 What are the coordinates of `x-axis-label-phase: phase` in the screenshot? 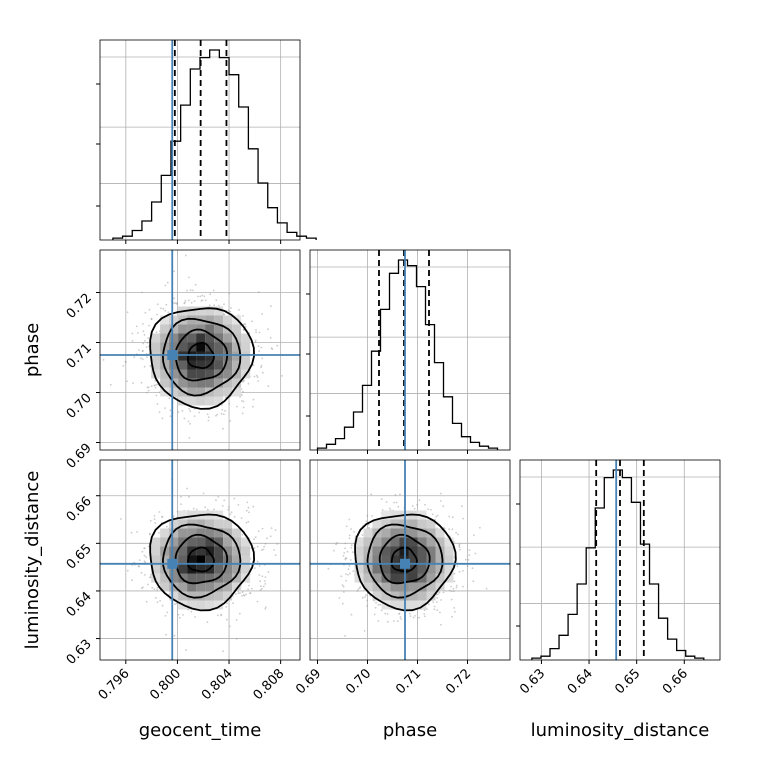 It's located at (410, 730).